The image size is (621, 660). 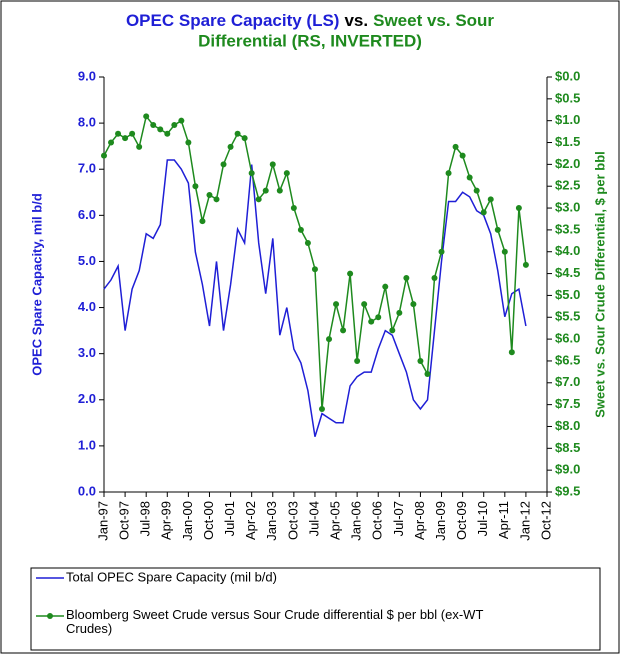 I want to click on y2-tick-label: $2.0, so click(x=567, y=163).